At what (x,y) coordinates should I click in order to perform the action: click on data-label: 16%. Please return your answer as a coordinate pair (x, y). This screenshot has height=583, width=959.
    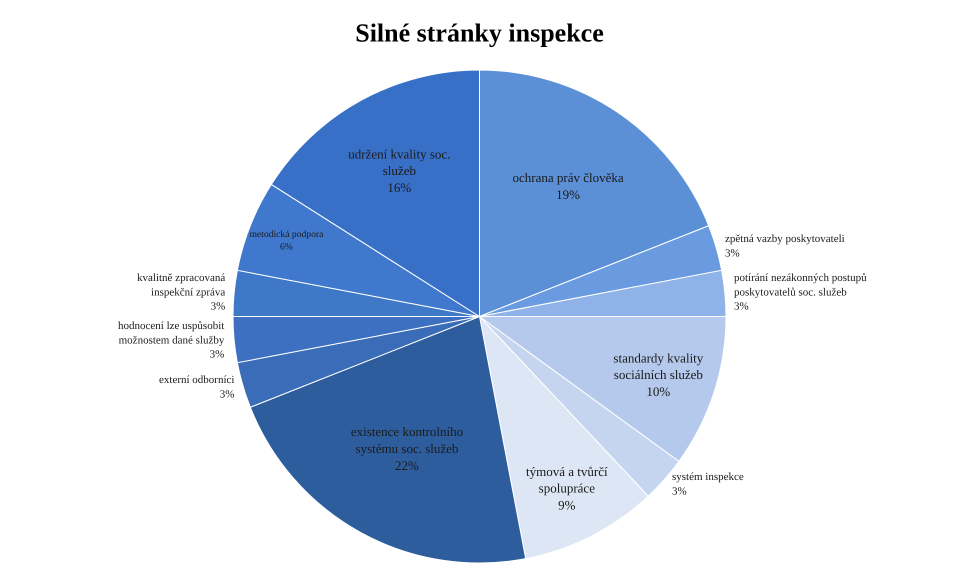
    Looking at the image, I should click on (399, 188).